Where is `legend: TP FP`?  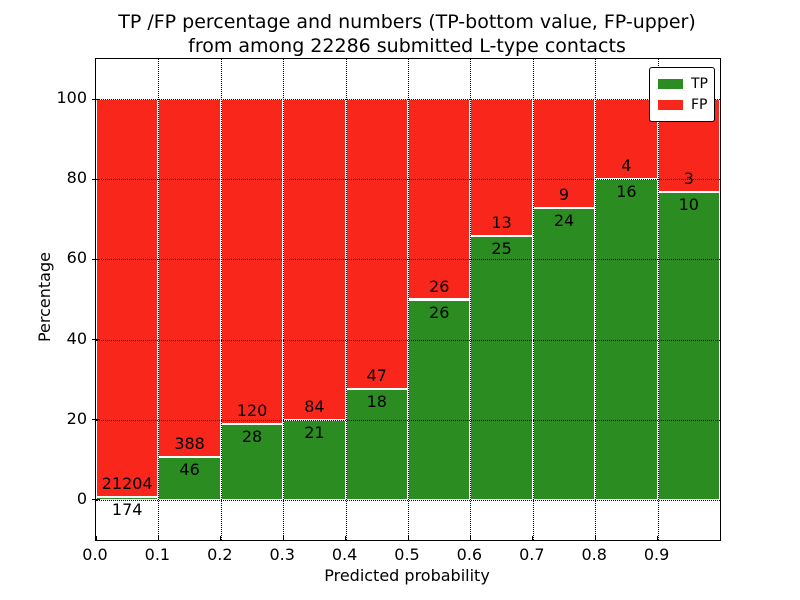
legend: TP FP is located at coordinates (682, 94).